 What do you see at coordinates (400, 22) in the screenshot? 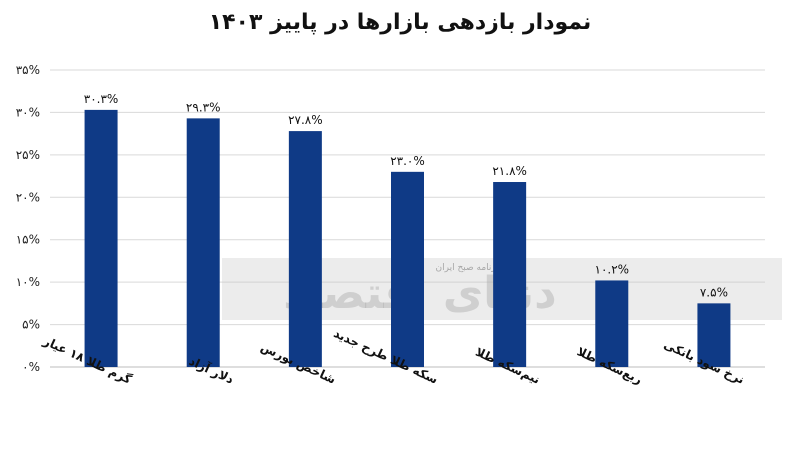
I see `chart-title: نمودار بازدهی بازارها در پاییز ۱۴۰۳` at bounding box center [400, 22].